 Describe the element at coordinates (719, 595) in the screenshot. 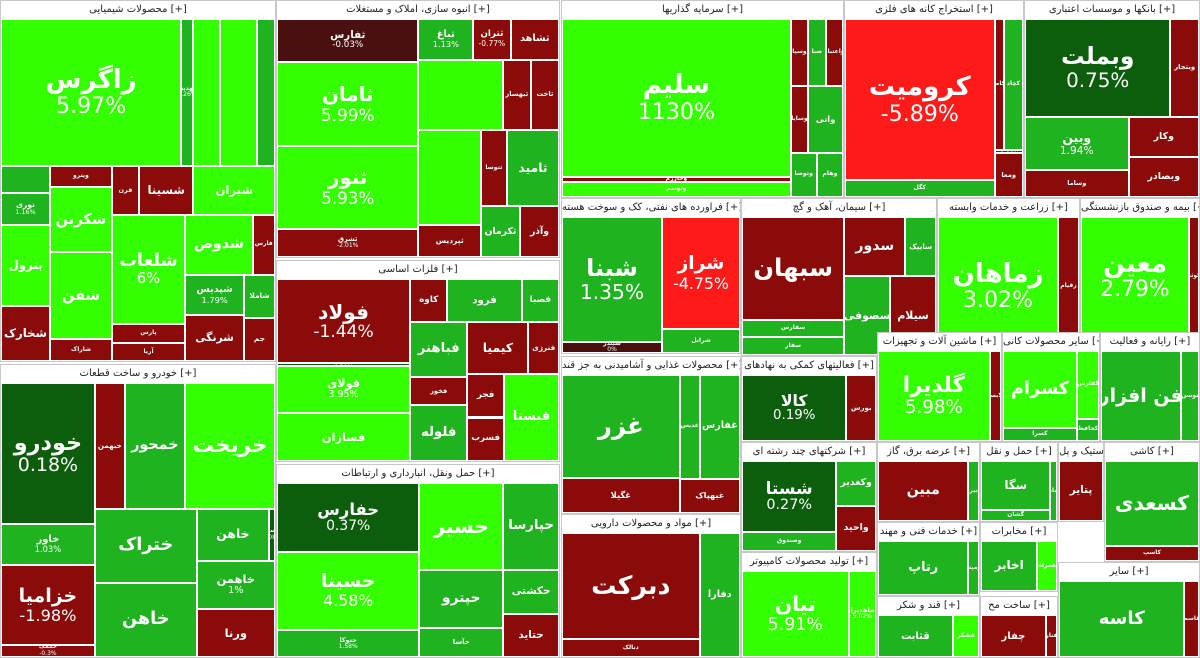

I see `stock-tile: دفارا` at that location.